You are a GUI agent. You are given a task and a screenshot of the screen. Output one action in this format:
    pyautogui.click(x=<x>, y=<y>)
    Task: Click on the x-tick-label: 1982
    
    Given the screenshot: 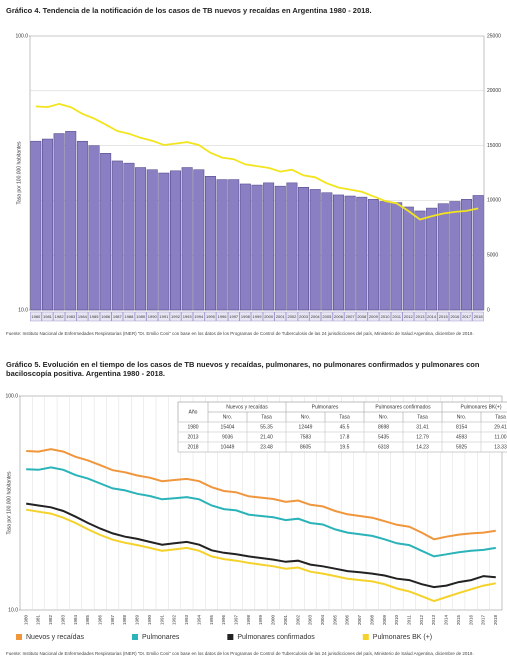 What is the action you would take?
    pyautogui.click(x=60, y=316)
    